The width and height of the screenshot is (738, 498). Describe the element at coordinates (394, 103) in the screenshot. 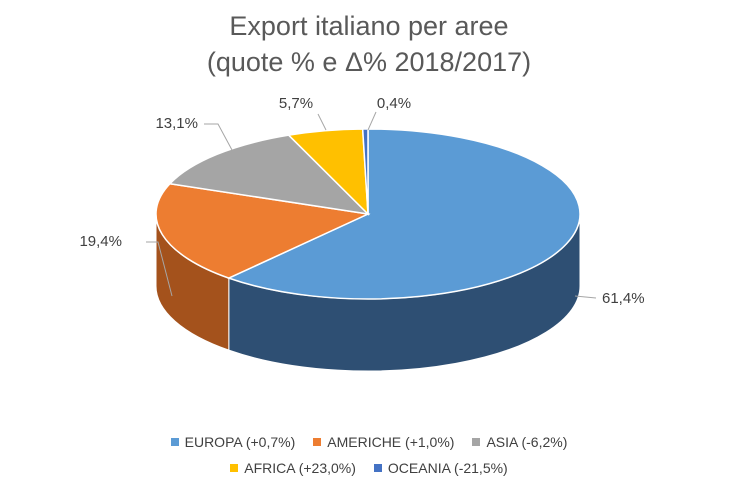

I see `data-label: 0,4%` at that location.